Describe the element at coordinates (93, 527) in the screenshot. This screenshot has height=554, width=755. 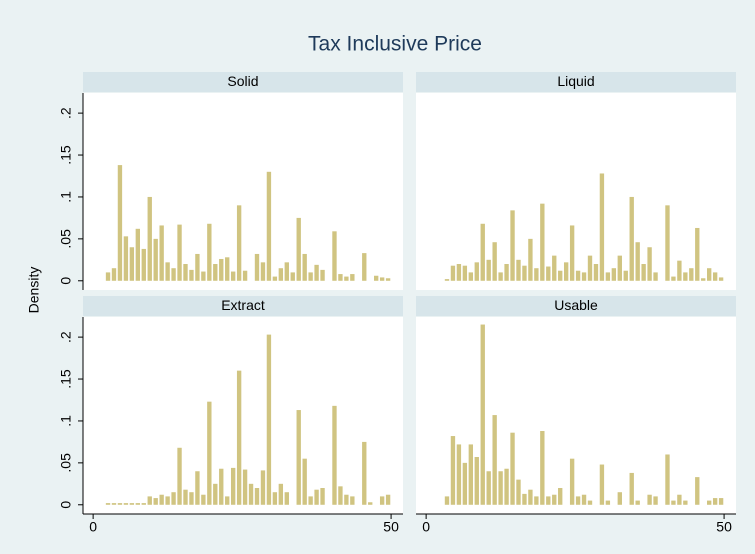
I see `x-tick-label: 0` at that location.